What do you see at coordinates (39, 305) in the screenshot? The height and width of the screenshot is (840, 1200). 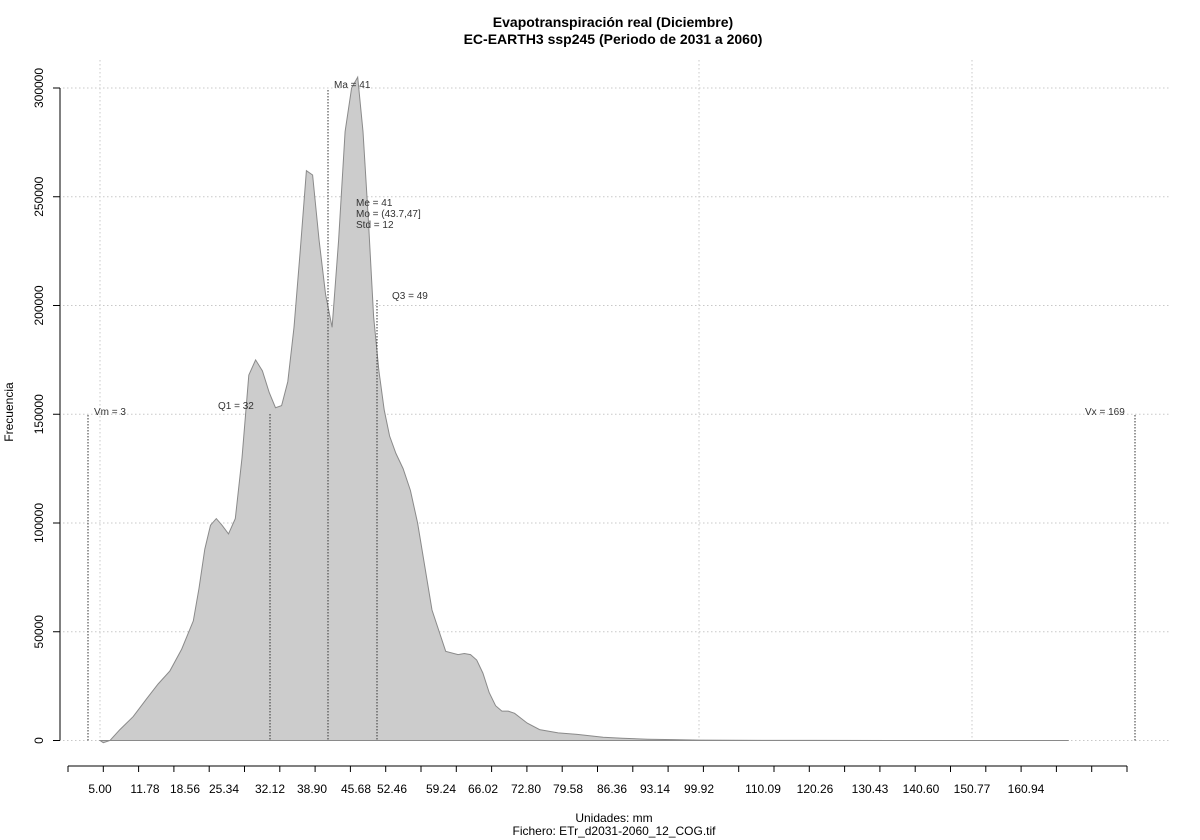 I see `y-tick-label: 200000` at bounding box center [39, 305].